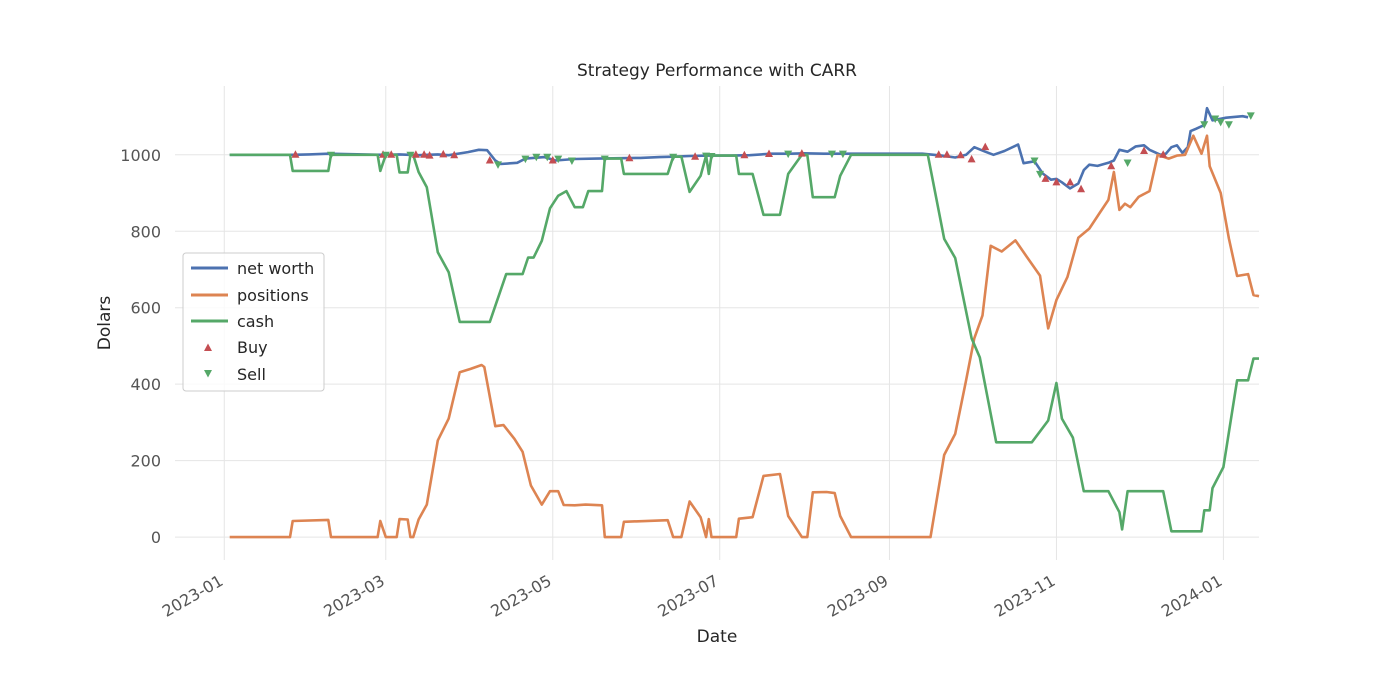 The image size is (1400, 700). Describe the element at coordinates (145, 308) in the screenshot. I see `y-tick-label: 600` at that location.